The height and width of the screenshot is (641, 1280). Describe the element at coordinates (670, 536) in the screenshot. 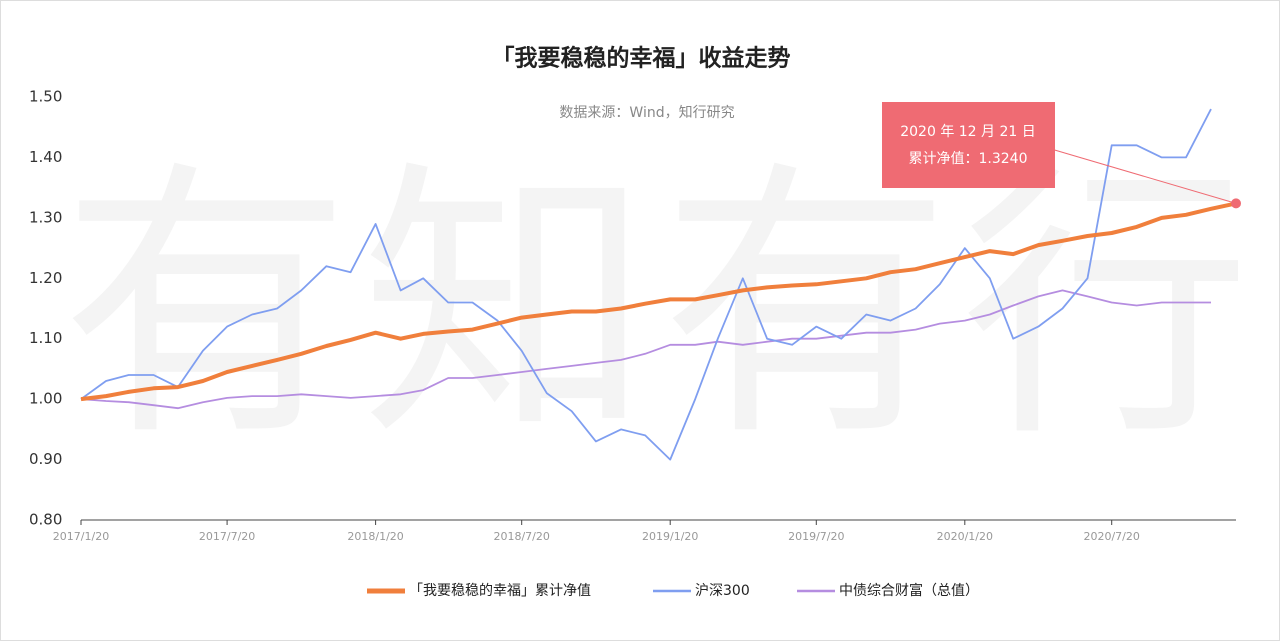

I see `x-tick-label: 2019/1/20` at that location.